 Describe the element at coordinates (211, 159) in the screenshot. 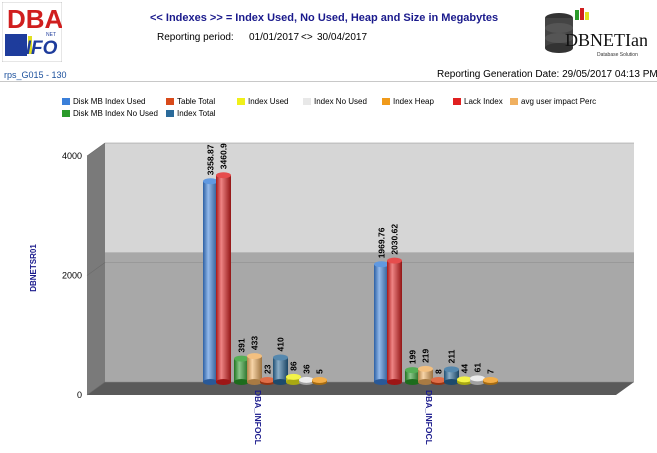

I see `data-label: 3358.87` at that location.